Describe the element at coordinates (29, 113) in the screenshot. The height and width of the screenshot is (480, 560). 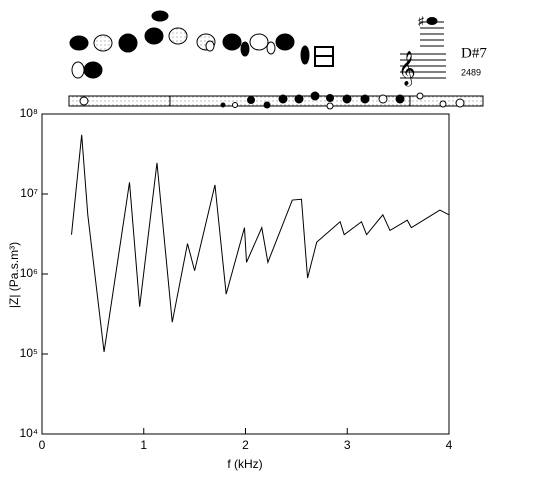
I see `y-tick-label: 10⁸` at that location.